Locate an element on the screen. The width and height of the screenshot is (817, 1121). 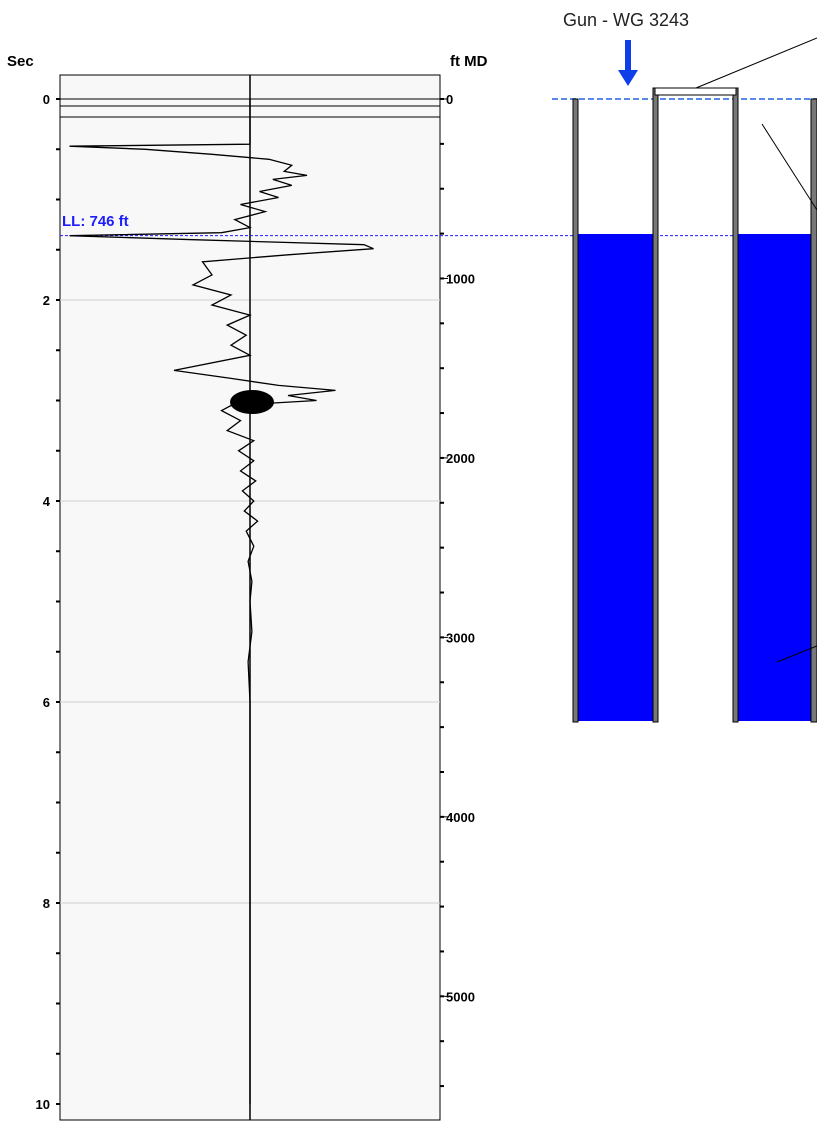
gun-label: Gun - WG 3243 is located at coordinates (626, 20).